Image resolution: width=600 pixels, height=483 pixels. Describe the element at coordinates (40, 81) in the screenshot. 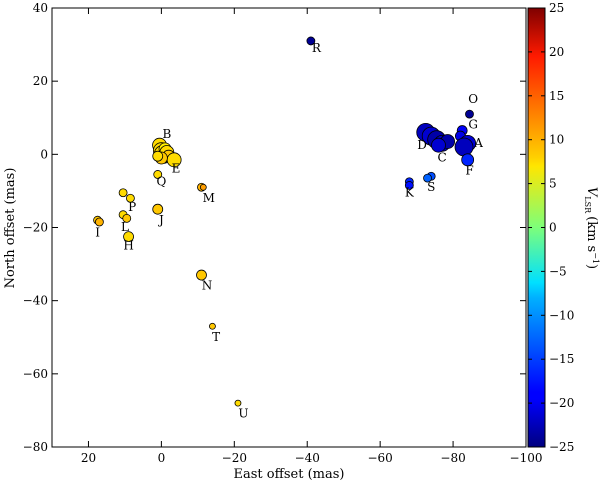

I see `y-tick-label: 20` at that location.